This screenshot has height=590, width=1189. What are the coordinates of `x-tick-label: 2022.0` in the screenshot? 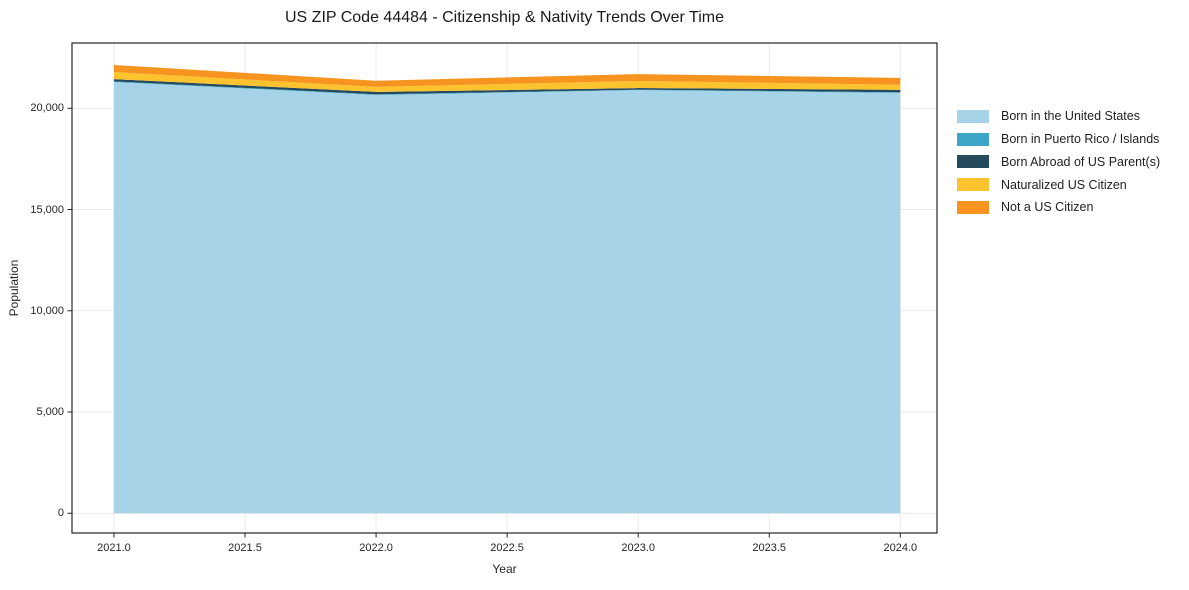 It's located at (376, 548).